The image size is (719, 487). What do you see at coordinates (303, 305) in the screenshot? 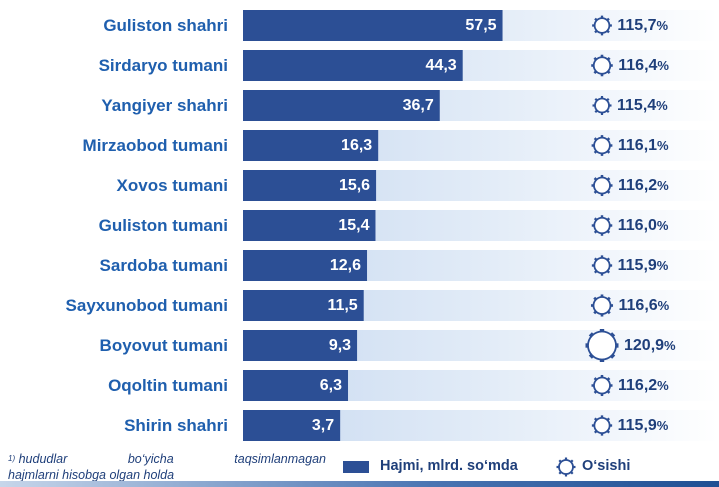
I see `bar-sayxunobod-tumani` at bounding box center [303, 305].